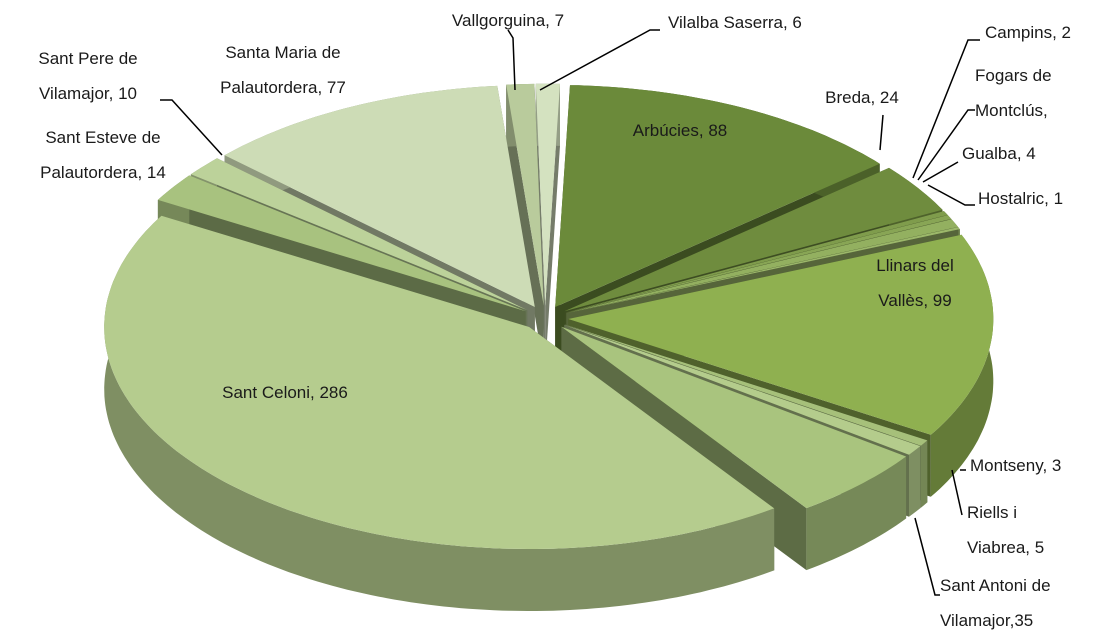 Image resolution: width=1106 pixels, height=630 pixels. Describe the element at coordinates (915, 283) in the screenshot. I see `data-label: Llinars del Vallès, 99` at that location.